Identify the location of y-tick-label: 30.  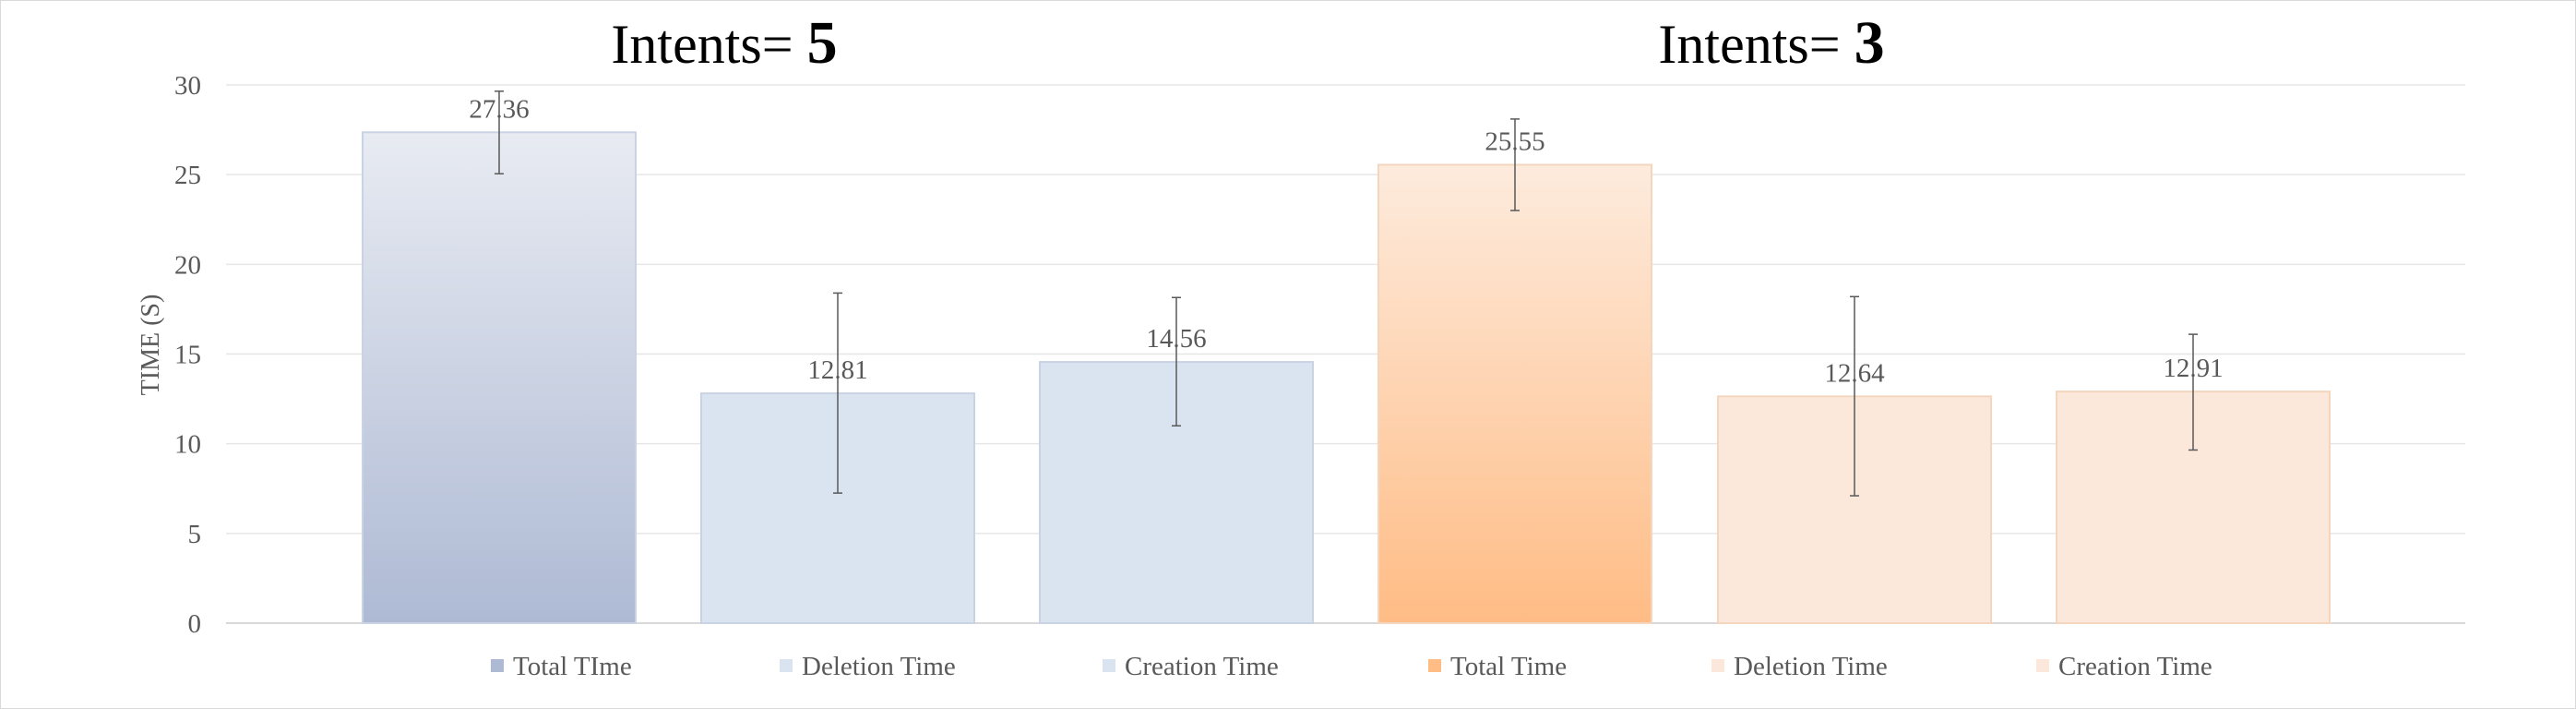
(187, 86).